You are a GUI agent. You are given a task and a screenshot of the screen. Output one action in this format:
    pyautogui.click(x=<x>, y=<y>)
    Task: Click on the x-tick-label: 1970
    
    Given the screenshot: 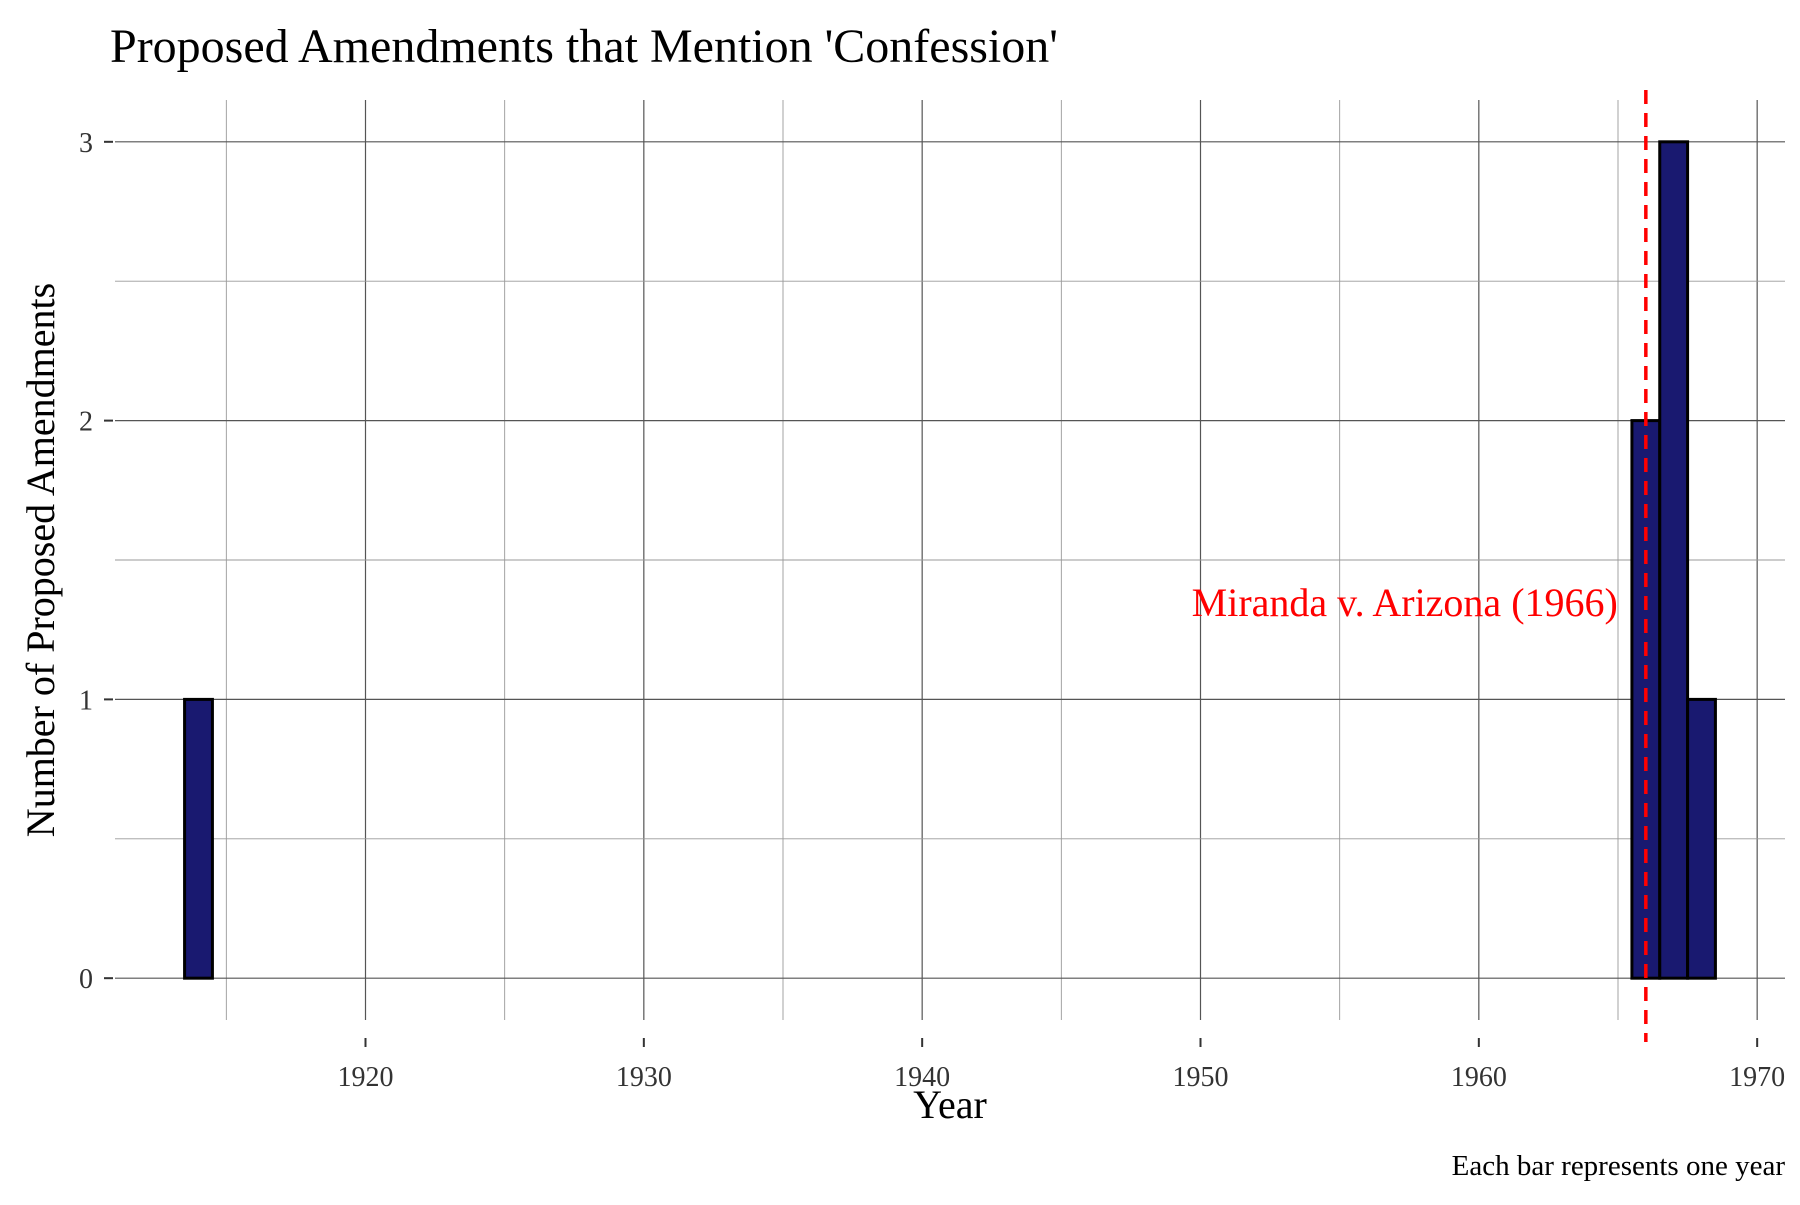 What is the action you would take?
    pyautogui.click(x=1757, y=1077)
    